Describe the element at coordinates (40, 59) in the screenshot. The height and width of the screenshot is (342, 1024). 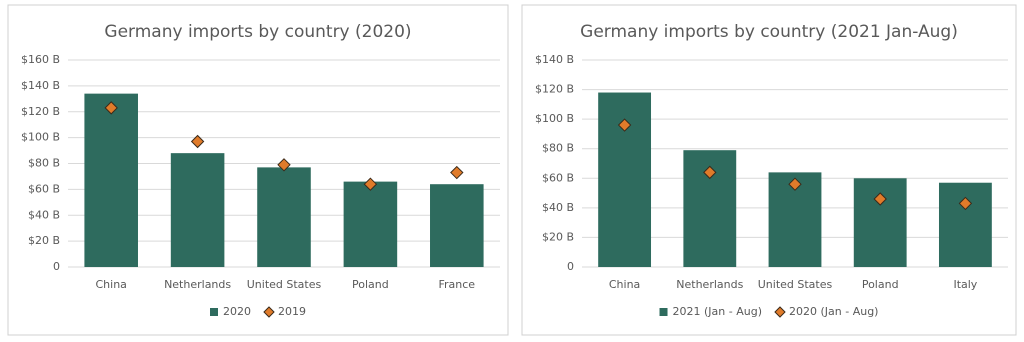
I see `y-tick-label: $160 B` at that location.